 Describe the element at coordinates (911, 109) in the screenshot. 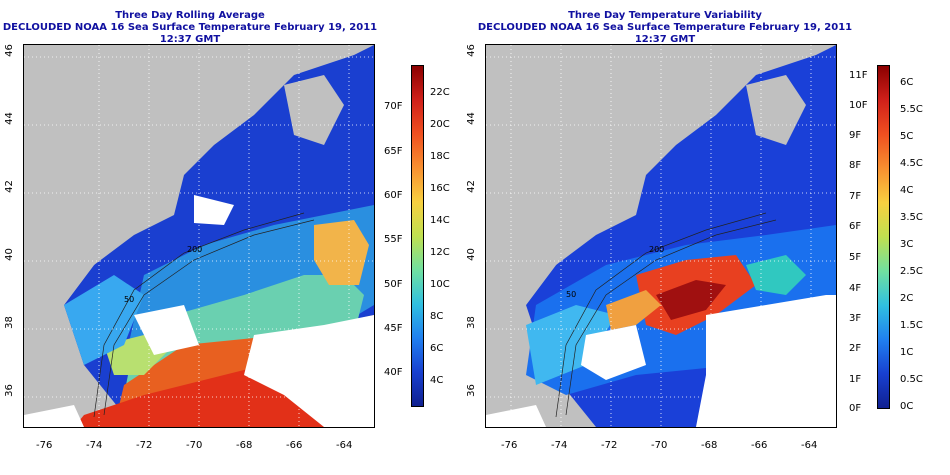

I see `colorbar-label: 5.5C` at that location.